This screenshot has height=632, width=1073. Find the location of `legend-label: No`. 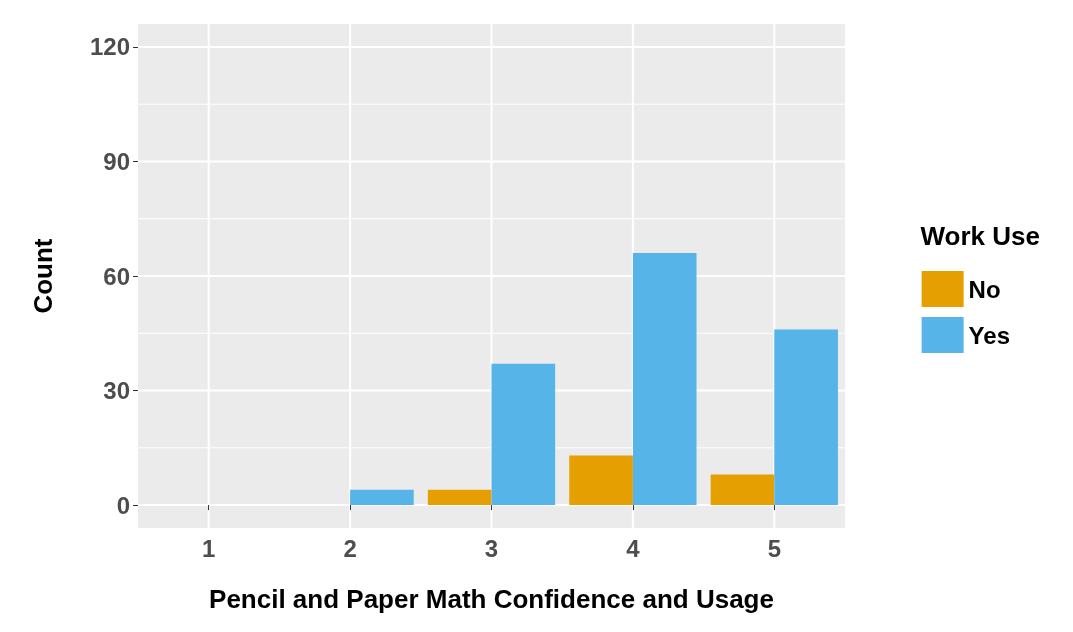

legend-label: No is located at coordinates (984, 289).